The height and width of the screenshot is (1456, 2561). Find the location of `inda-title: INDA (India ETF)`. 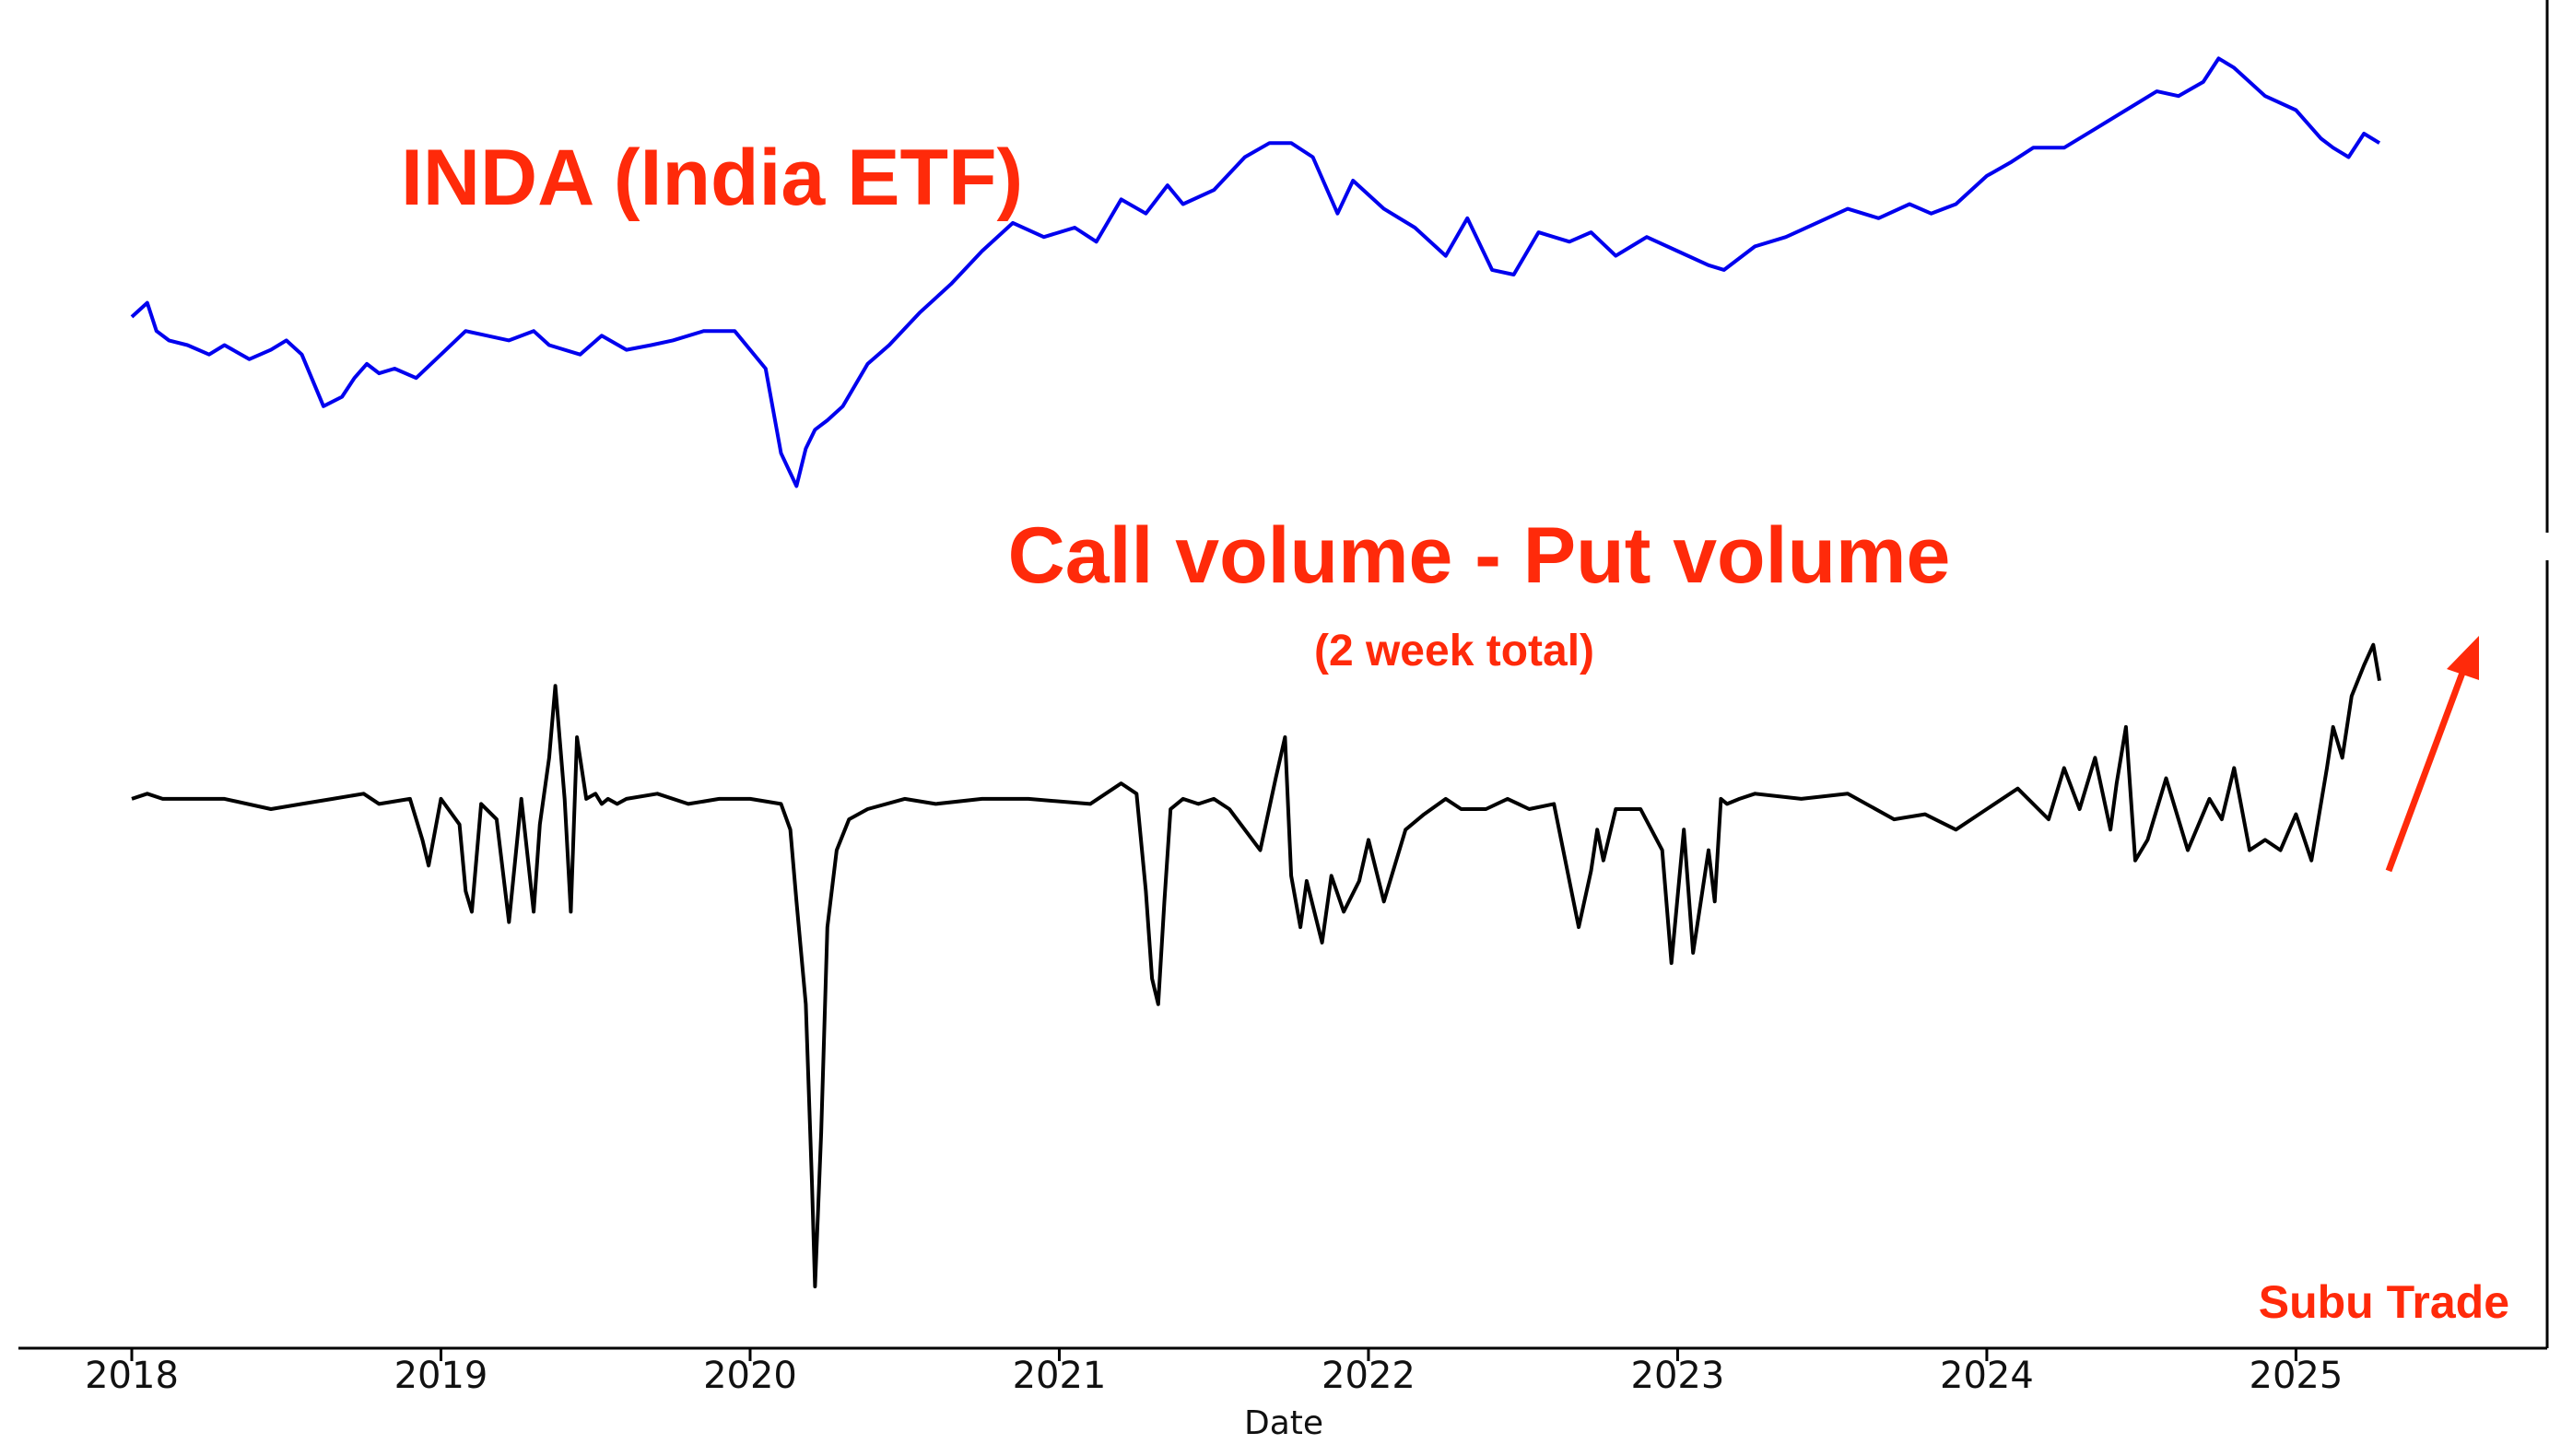

inda-title: INDA (India ETF) is located at coordinates (712, 178).